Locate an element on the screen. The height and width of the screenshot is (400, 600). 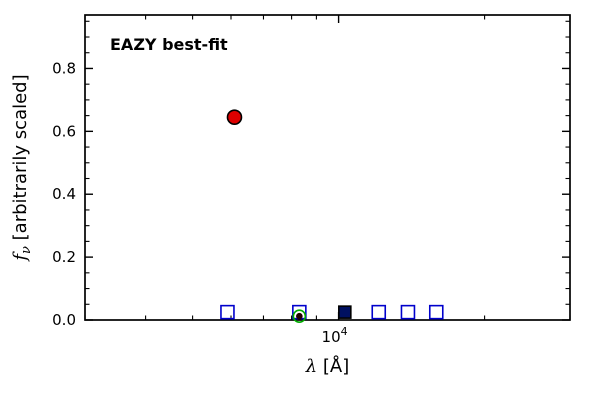
green-open-circle-point-marker is located at coordinates (299, 316).